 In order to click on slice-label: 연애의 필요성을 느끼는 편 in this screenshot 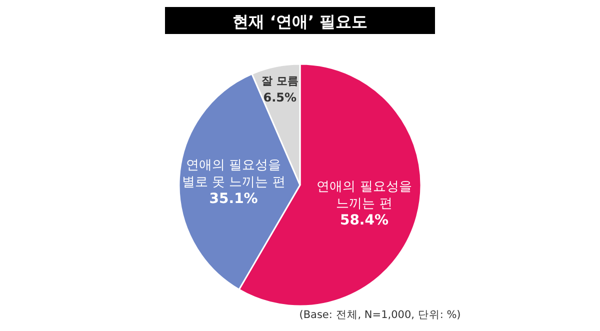, I will do `click(364, 195)`.